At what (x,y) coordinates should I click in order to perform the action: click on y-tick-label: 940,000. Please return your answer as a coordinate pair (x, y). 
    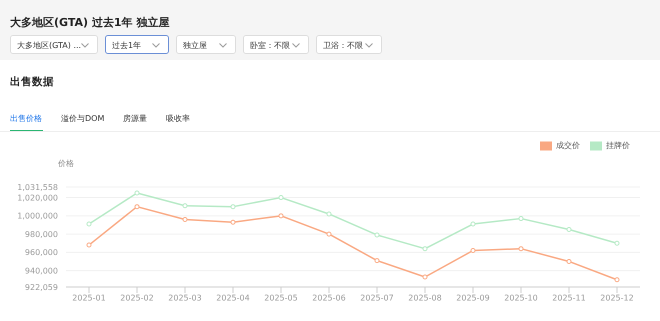
    Looking at the image, I should click on (41, 271).